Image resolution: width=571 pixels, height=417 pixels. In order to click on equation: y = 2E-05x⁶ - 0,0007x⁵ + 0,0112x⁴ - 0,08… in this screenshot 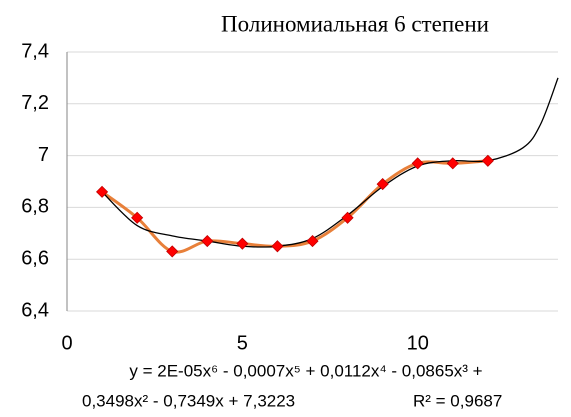, I will do `click(305, 370)`.